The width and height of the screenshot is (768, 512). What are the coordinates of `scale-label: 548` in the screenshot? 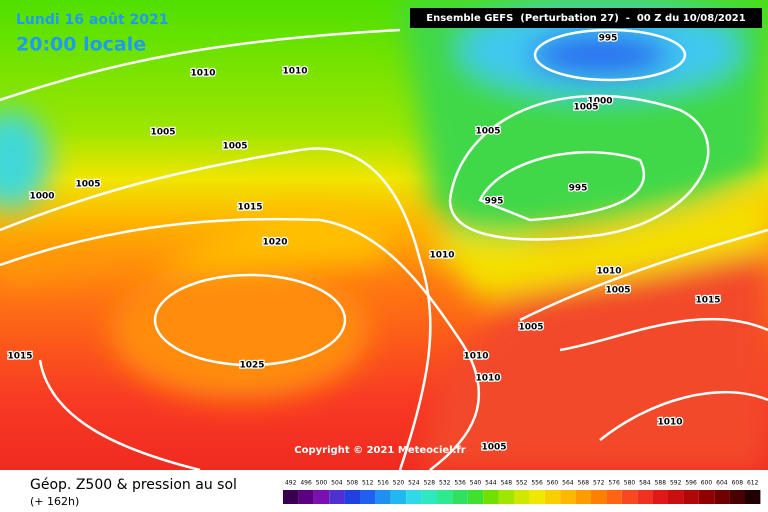 It's located at (507, 483).